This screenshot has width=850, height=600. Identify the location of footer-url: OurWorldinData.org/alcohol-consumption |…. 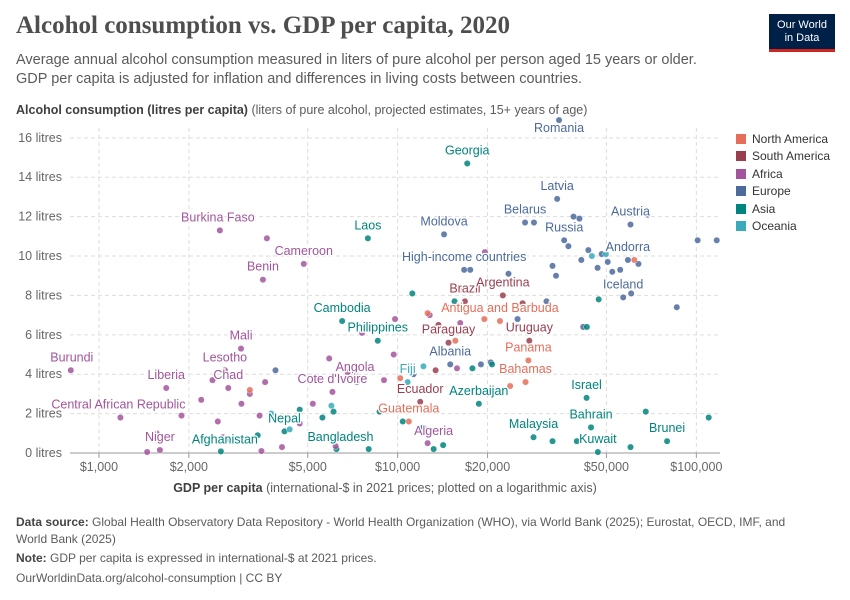
(149, 577).